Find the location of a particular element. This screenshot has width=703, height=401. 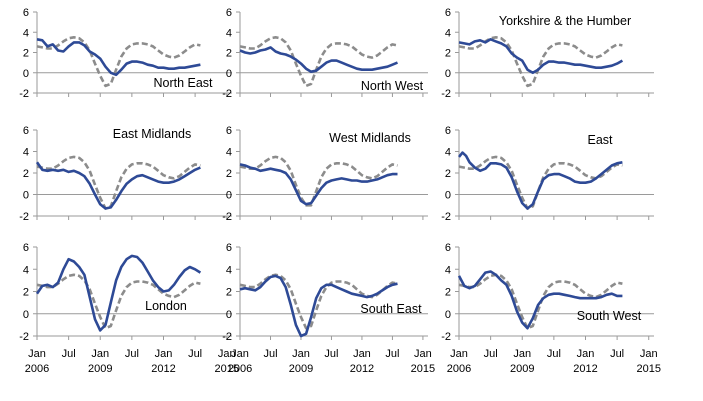

panel-title: London is located at coordinates (166, 306).